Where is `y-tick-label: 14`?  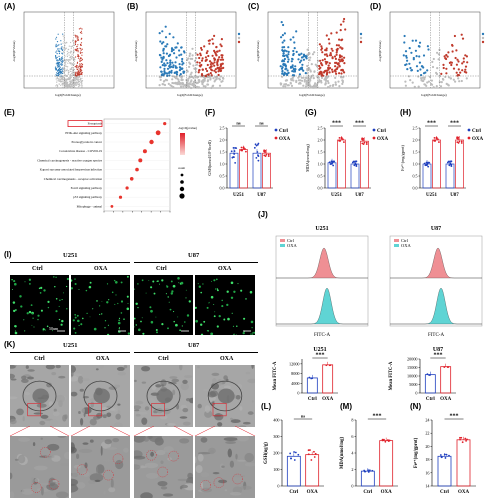 y-tick-label: 14 is located at coordinates (427, 486).